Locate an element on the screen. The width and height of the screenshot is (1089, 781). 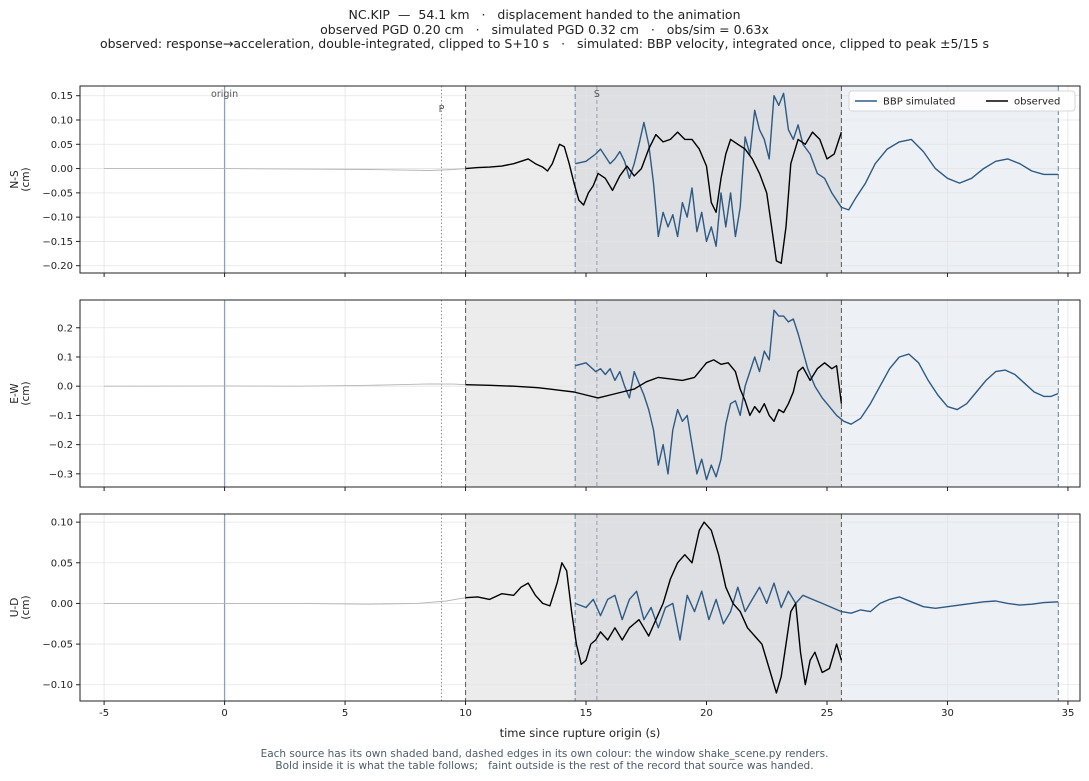
y-tick-label: 0.15 is located at coordinates (62, 96).